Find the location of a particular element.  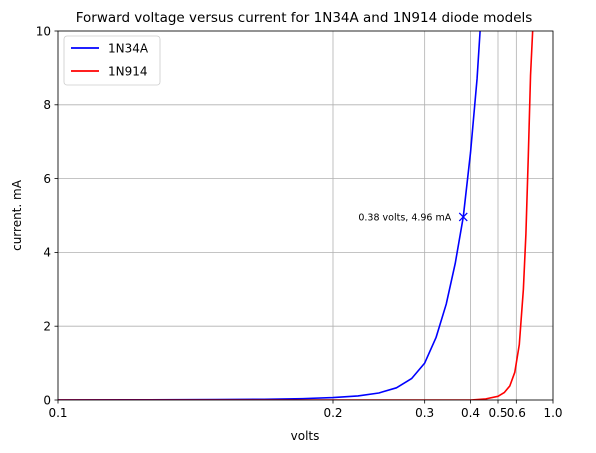

y-axis: 0 2 4 6 8 10 is located at coordinates (47, 215).